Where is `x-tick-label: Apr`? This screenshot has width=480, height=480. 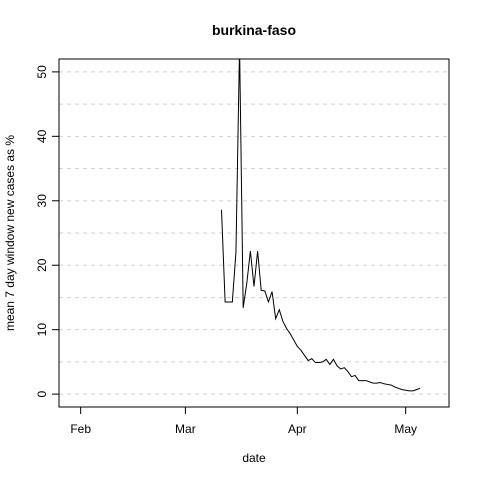 x-tick-label: Apr is located at coordinates (297, 429).